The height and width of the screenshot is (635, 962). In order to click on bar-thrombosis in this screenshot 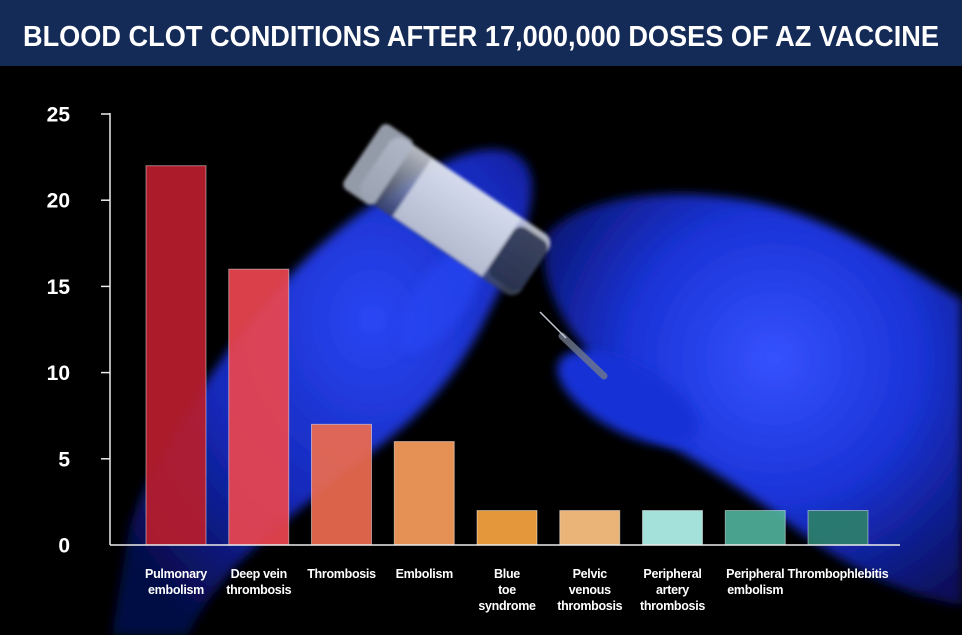, I will do `click(341, 484)`.